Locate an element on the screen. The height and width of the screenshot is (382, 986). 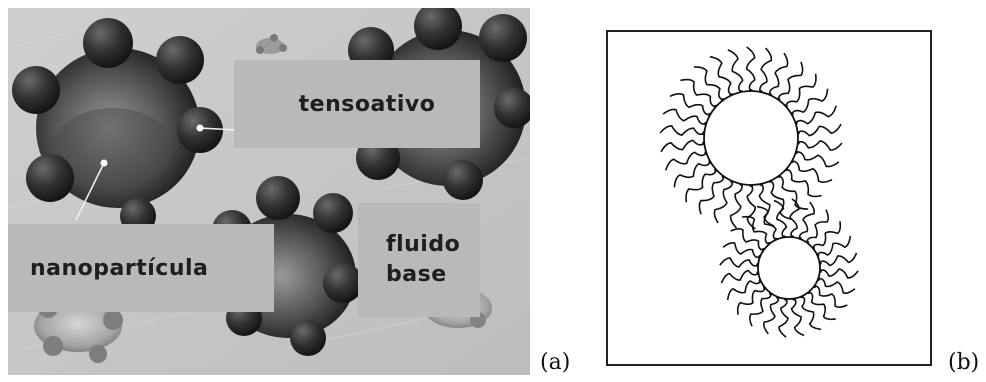
pointer-nanoparticula is located at coordinates (91, 190).